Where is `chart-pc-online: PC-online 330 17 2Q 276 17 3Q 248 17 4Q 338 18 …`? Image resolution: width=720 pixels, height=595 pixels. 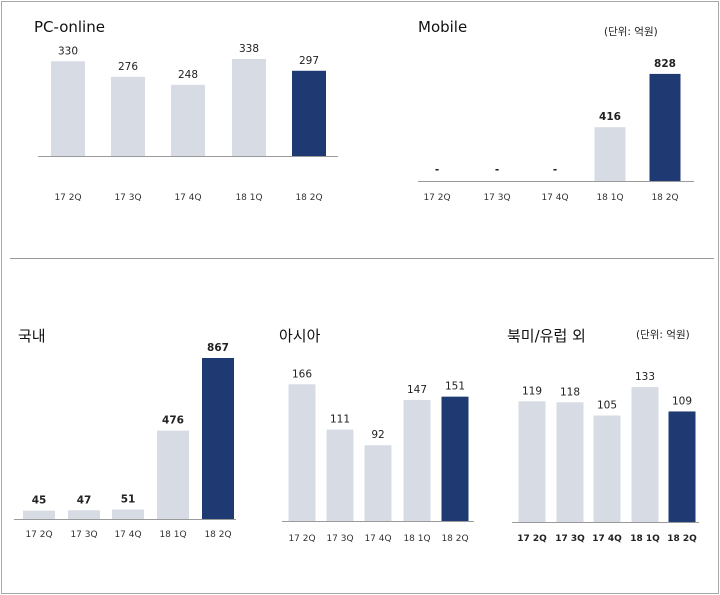
chart-pc-online: PC-online 330 17 2Q 276 17 3Q 248 17 4Q 338 18 … is located at coordinates (186, 110).